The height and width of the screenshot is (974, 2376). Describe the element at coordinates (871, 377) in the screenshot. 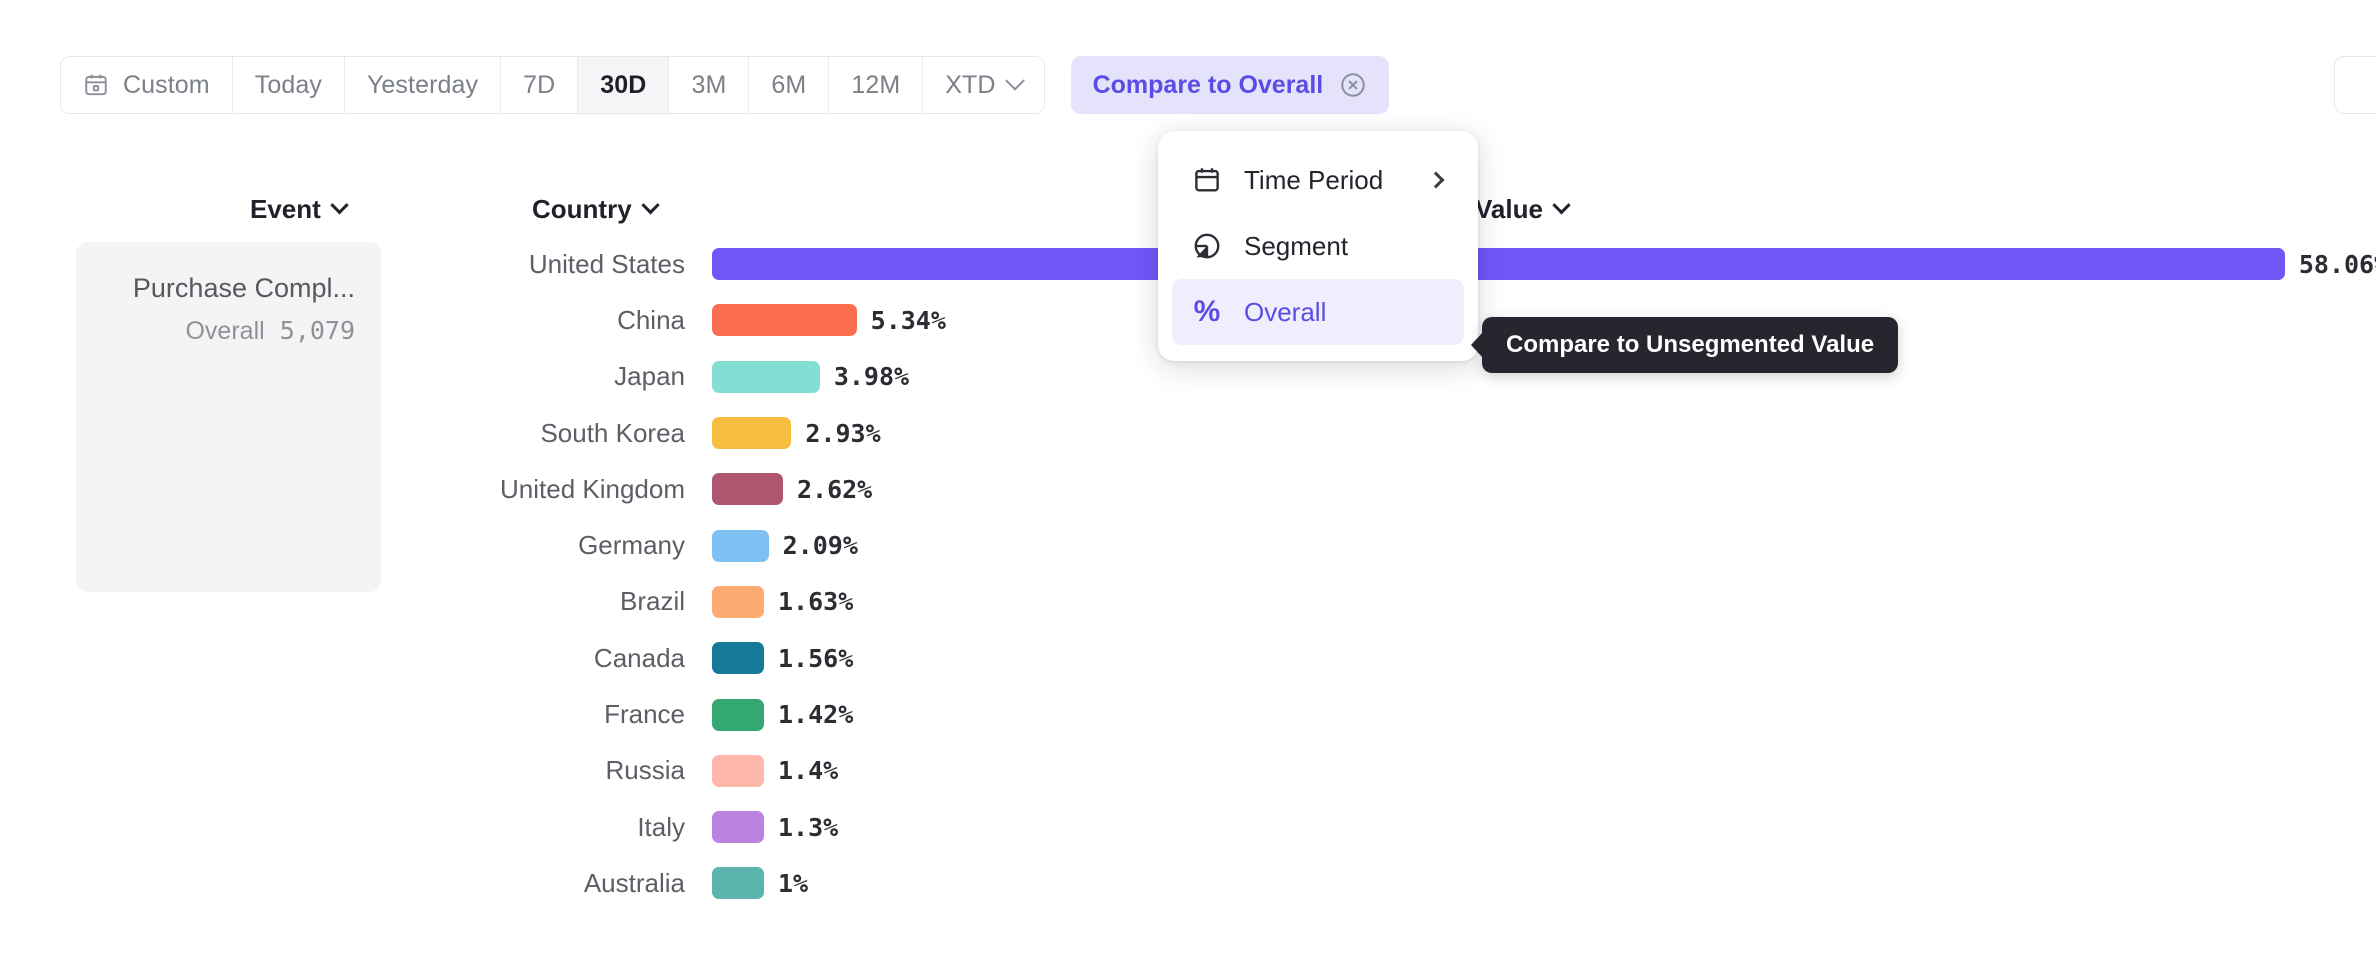

I see `chart-bar-value-label: 3.98%` at that location.